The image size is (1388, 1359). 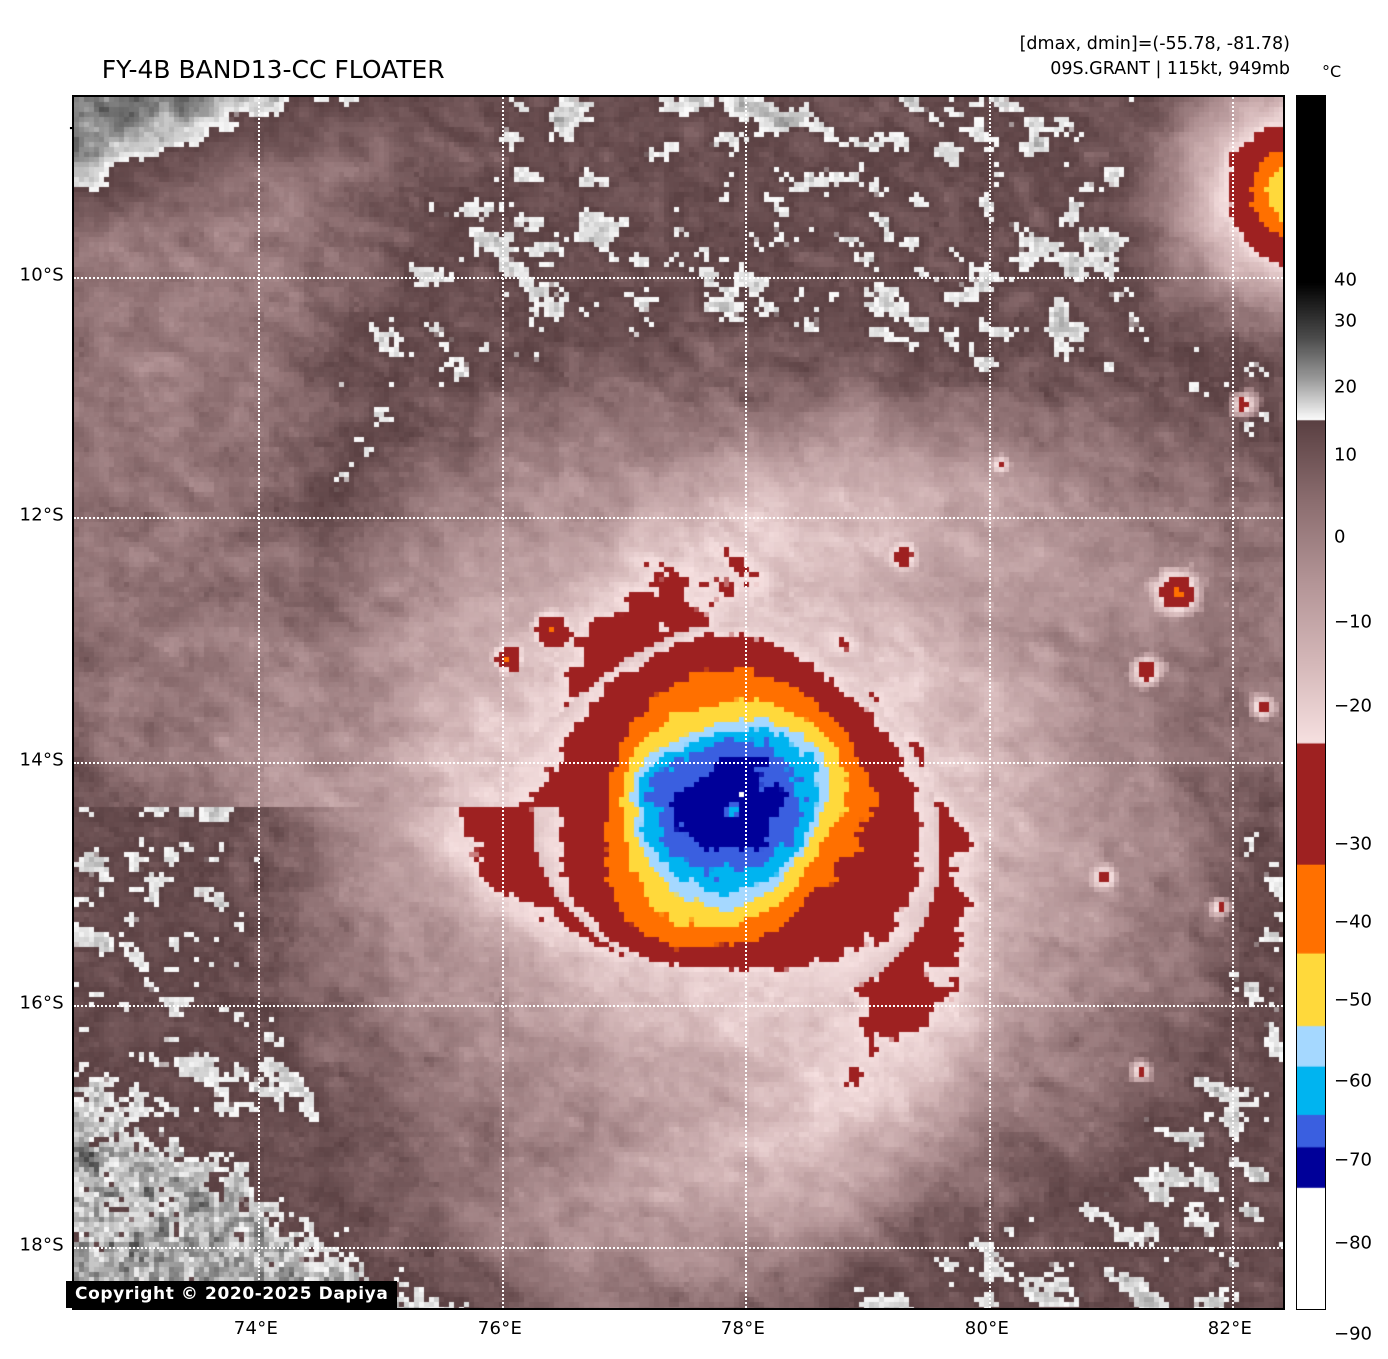 I want to click on colorbar-tick-label: 40, so click(x=1345, y=280).